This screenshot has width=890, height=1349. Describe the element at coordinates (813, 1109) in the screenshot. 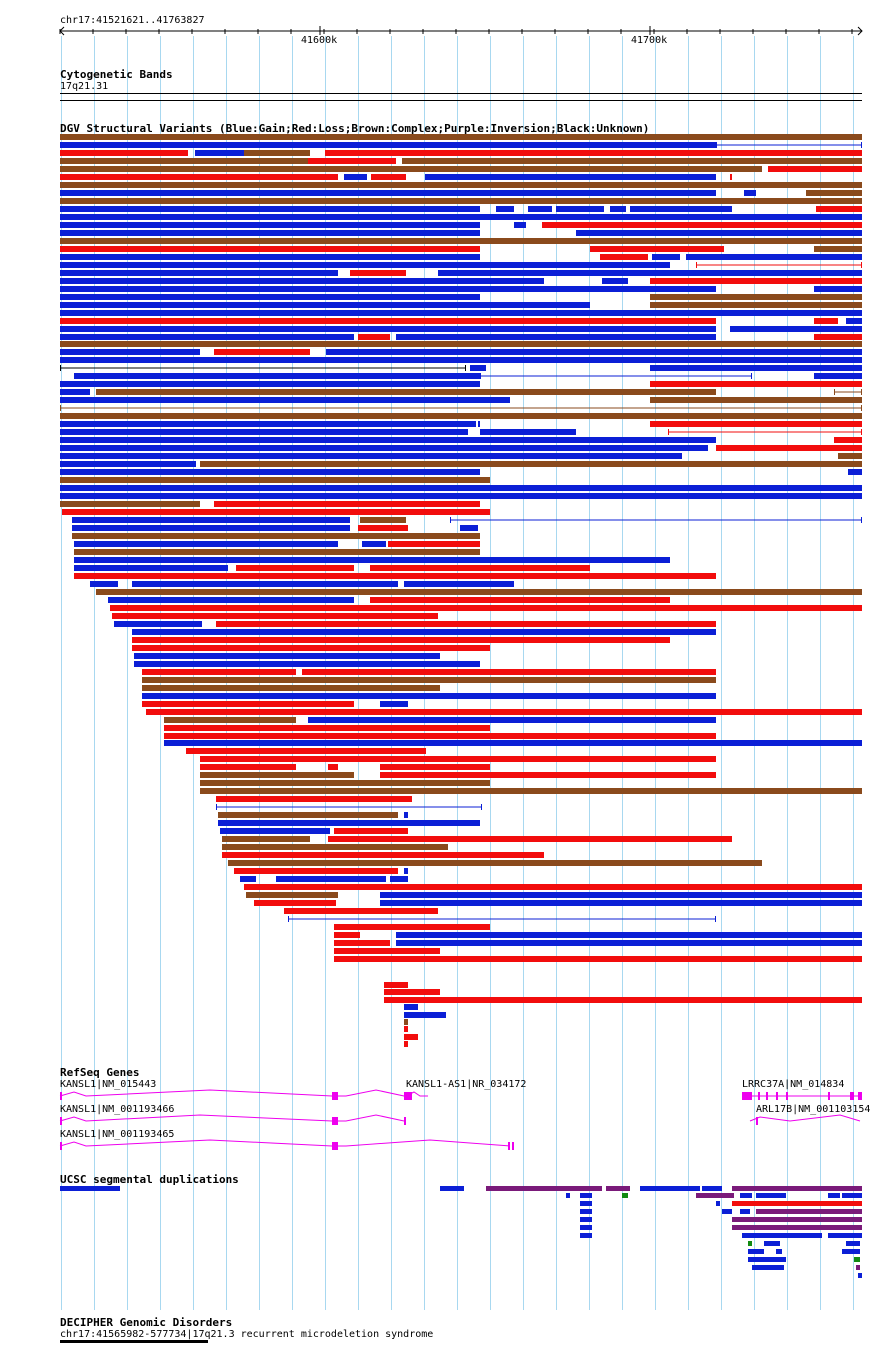

I see `gene-label: ARL17B|NM_001103154` at that location.